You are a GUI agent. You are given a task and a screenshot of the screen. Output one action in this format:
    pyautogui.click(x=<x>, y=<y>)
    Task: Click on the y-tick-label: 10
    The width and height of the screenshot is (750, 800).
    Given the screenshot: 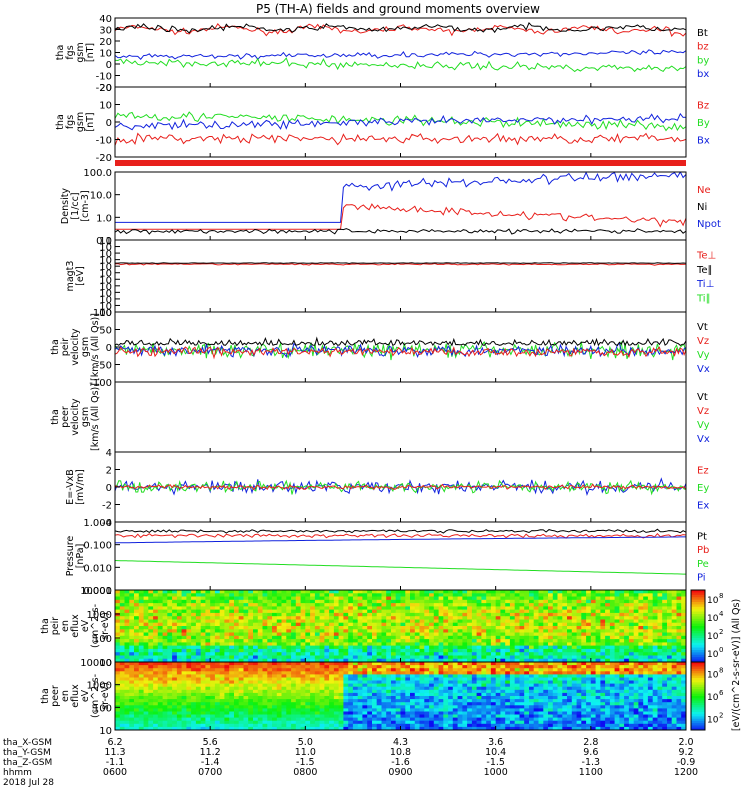 What is the action you would take?
    pyautogui.click(x=105, y=313)
    